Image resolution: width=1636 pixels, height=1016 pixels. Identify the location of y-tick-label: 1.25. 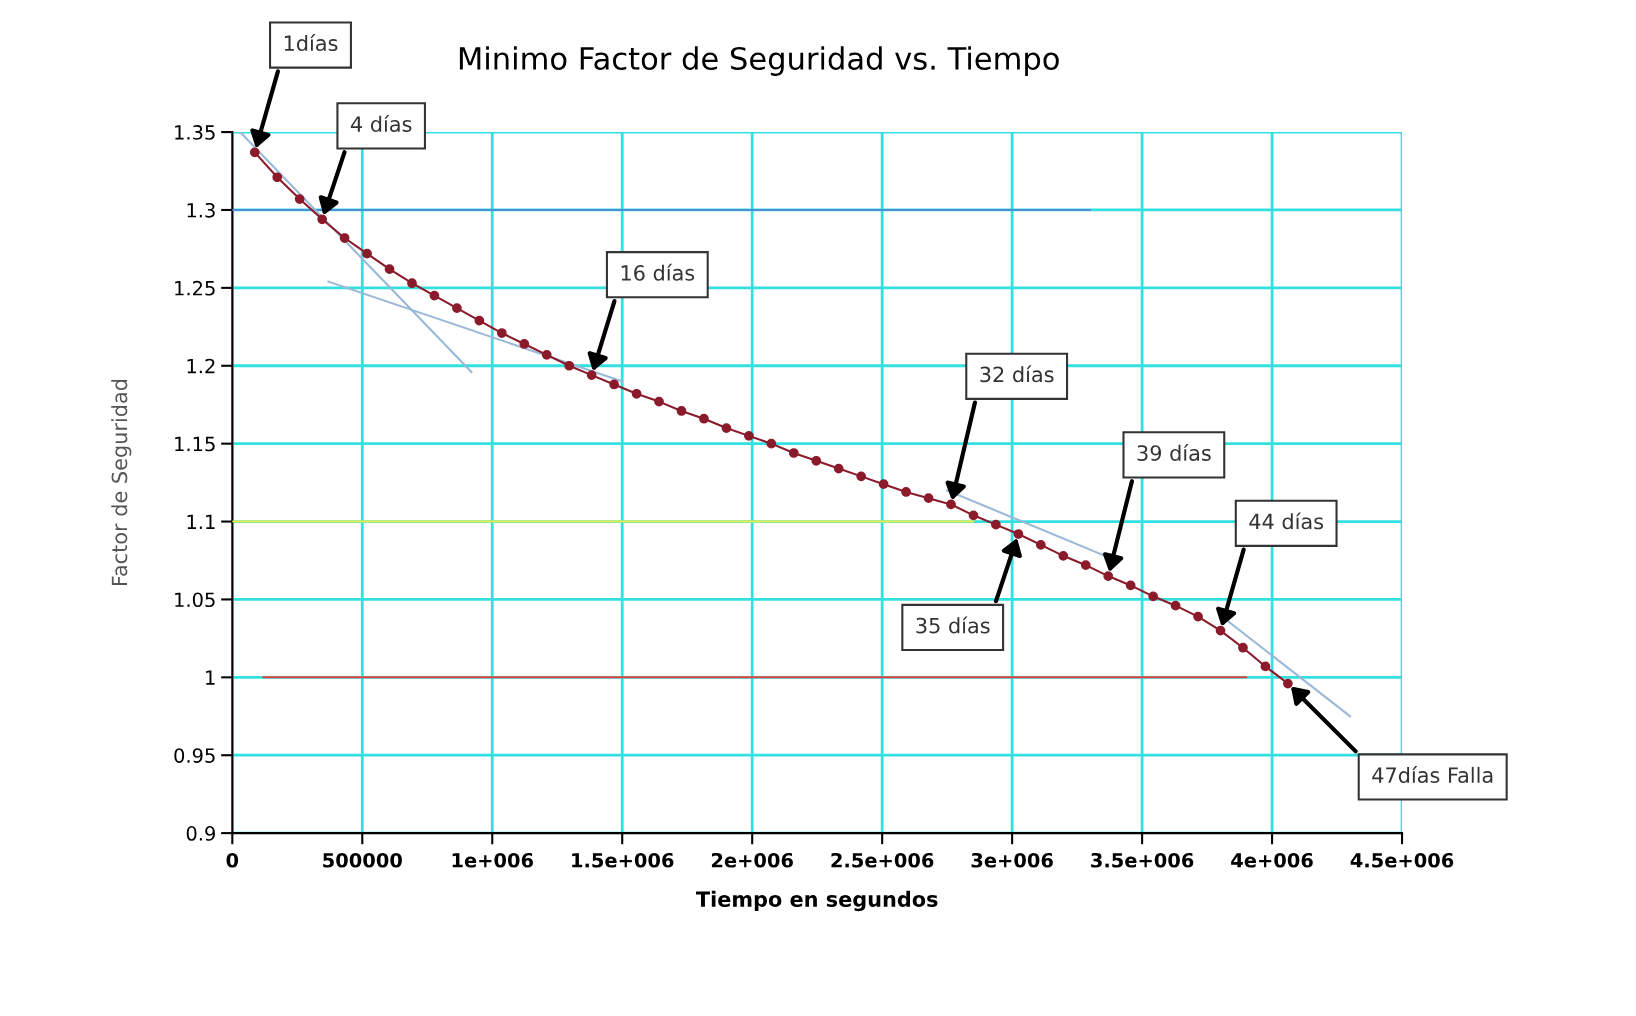
(195, 288).